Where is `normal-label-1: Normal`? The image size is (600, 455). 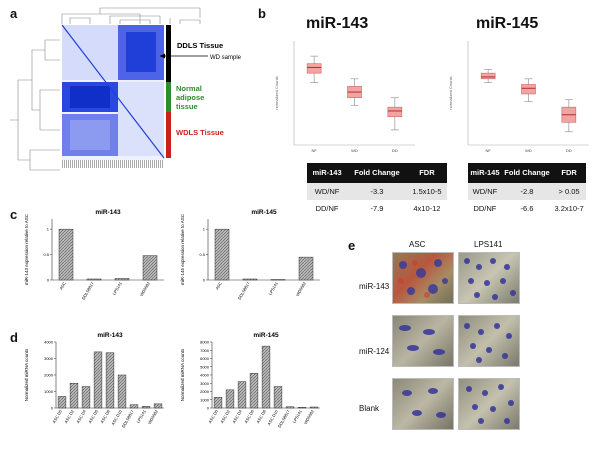 normal-label-1: Normal is located at coordinates (189, 88).